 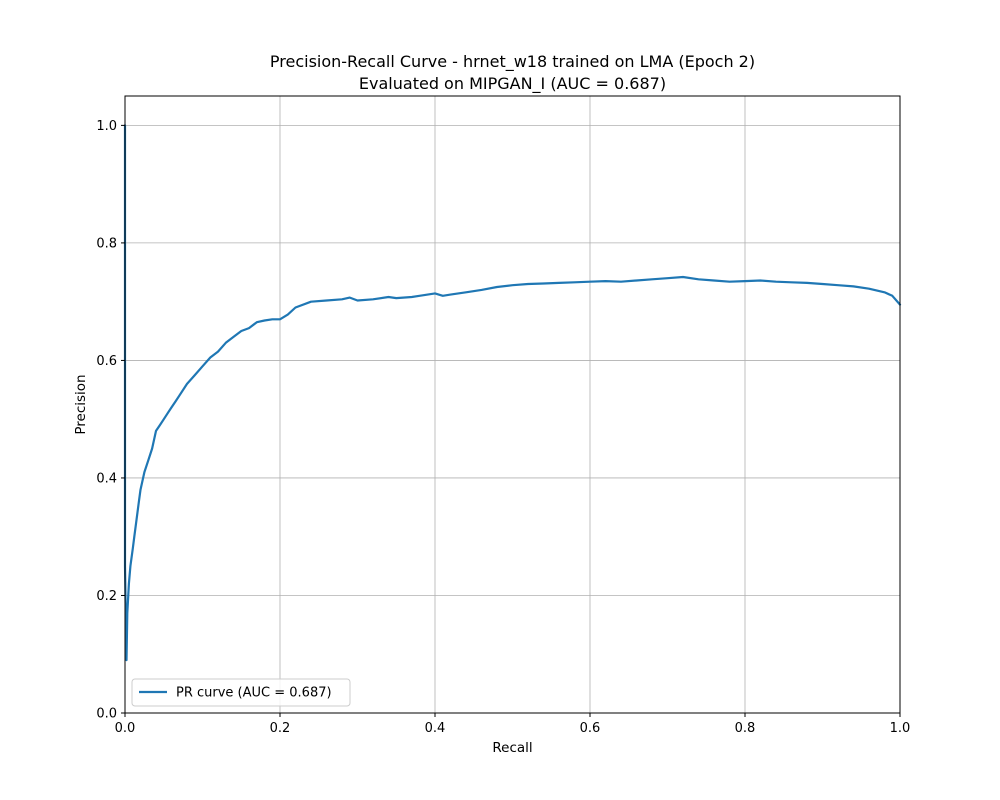 I want to click on x-tick-label: 1.0, so click(x=900, y=728).